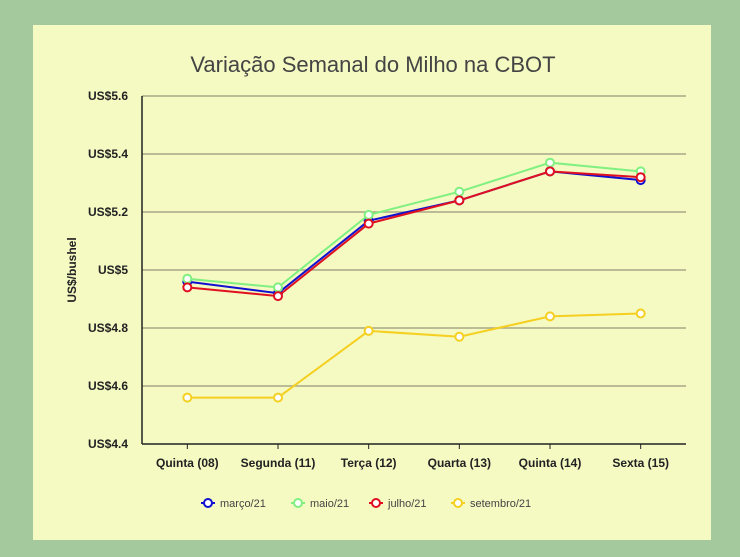  Describe the element at coordinates (369, 463) in the screenshot. I see `x-tick-label: Terça (12)` at that location.